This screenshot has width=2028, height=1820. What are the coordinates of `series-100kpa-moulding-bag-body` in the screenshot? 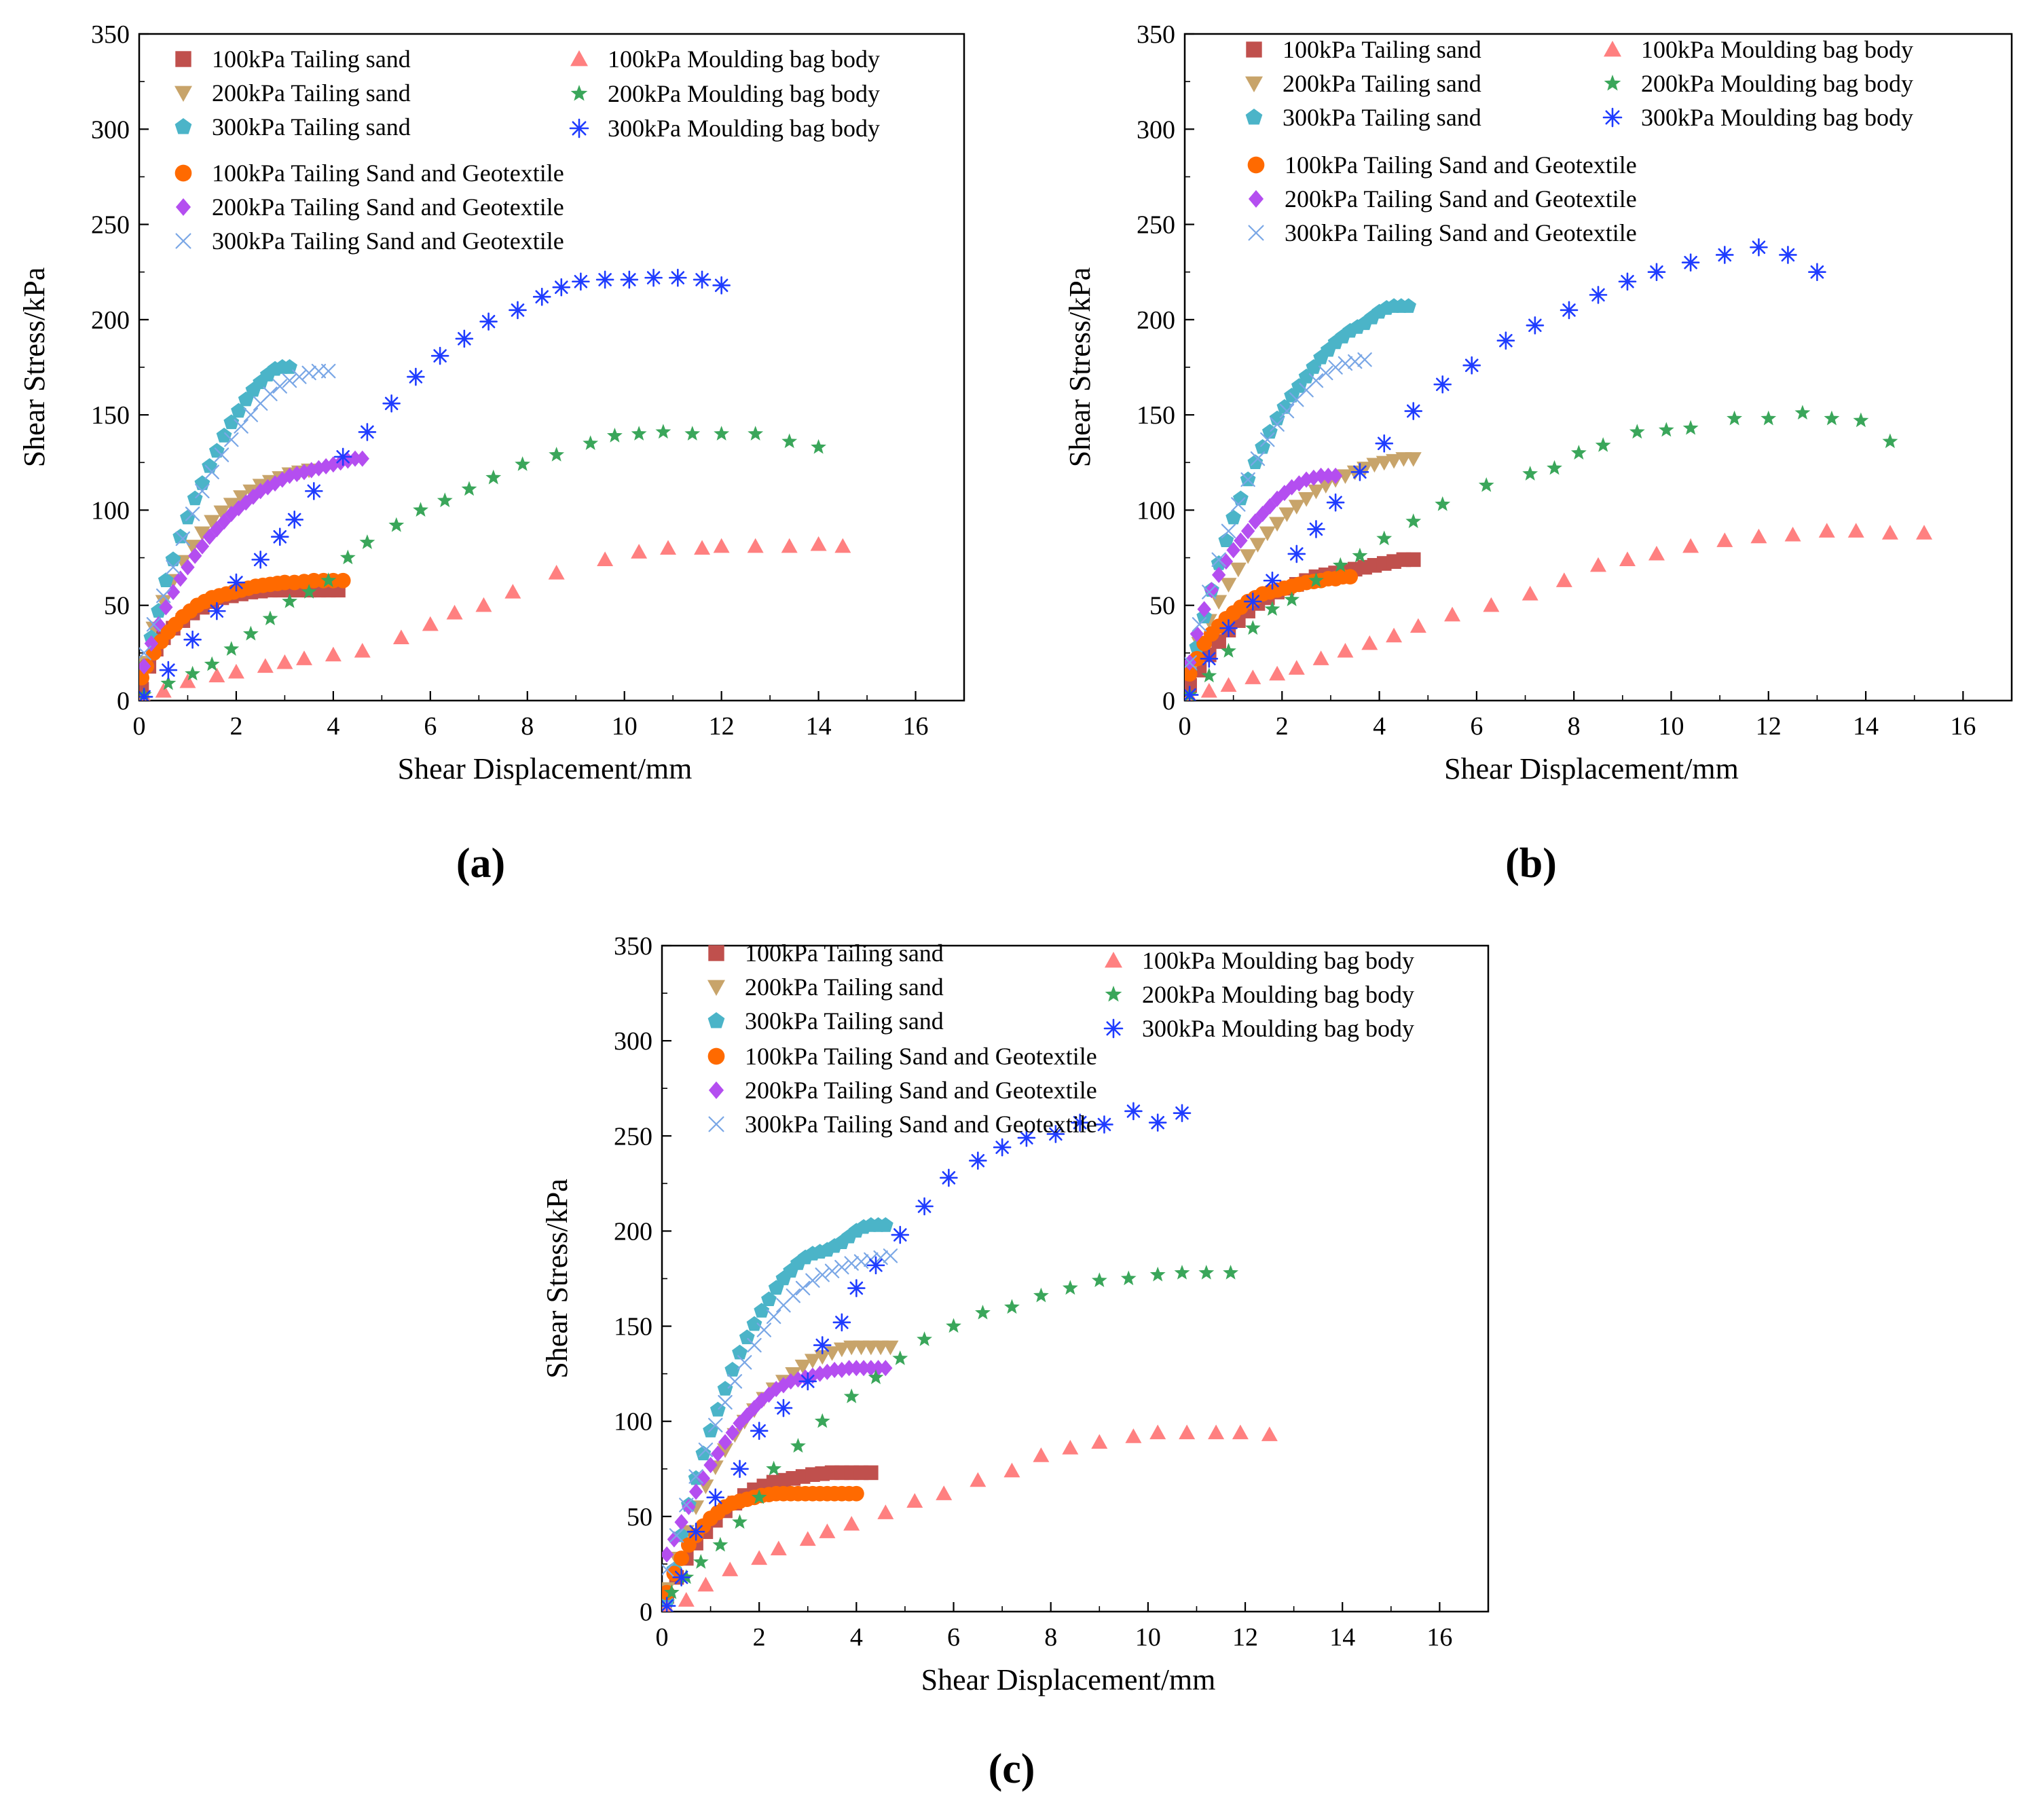 It's located at (1559, 612).